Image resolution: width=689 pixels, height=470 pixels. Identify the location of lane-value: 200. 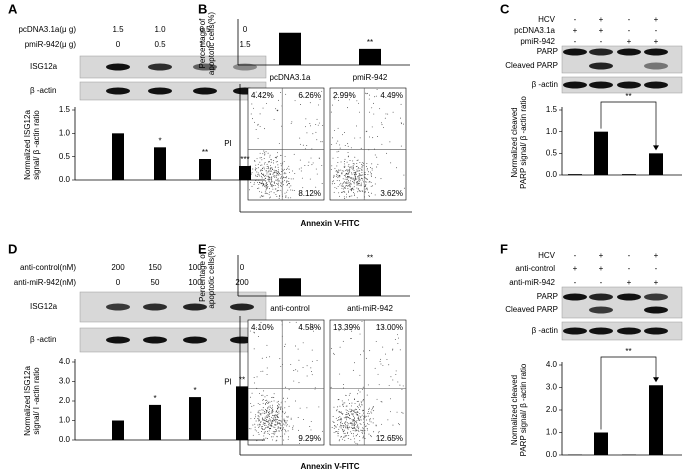
(118, 267).